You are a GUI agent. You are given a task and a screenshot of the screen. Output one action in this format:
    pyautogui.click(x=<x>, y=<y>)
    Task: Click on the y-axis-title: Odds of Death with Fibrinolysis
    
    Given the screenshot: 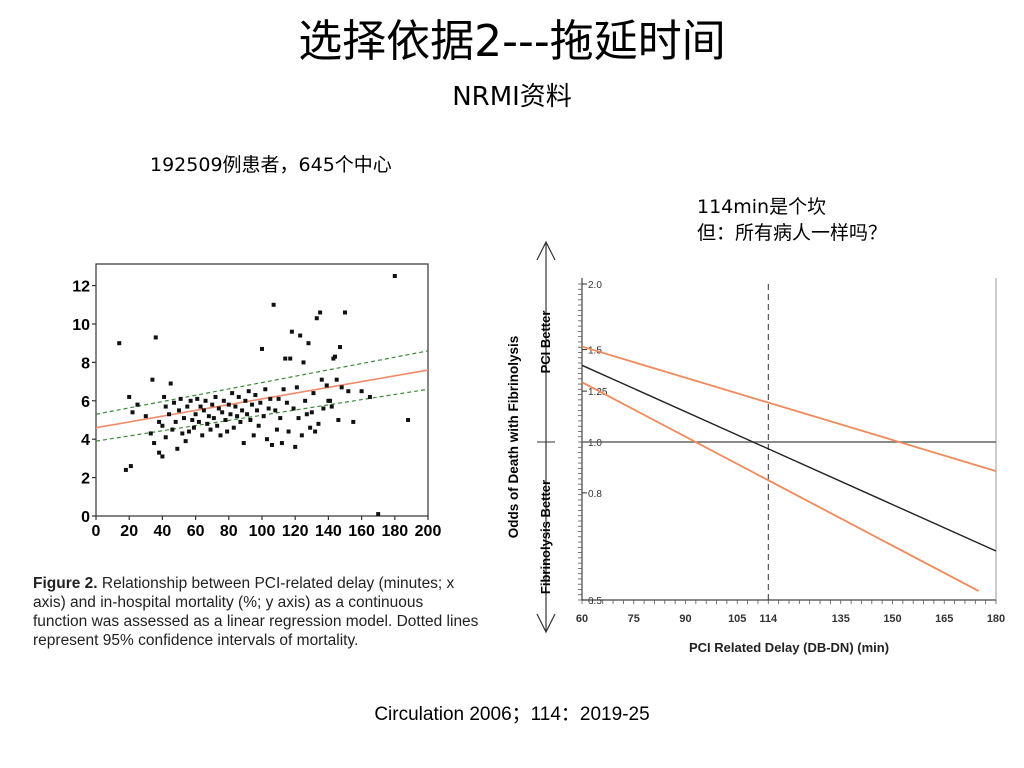 What is the action you would take?
    pyautogui.click(x=513, y=437)
    